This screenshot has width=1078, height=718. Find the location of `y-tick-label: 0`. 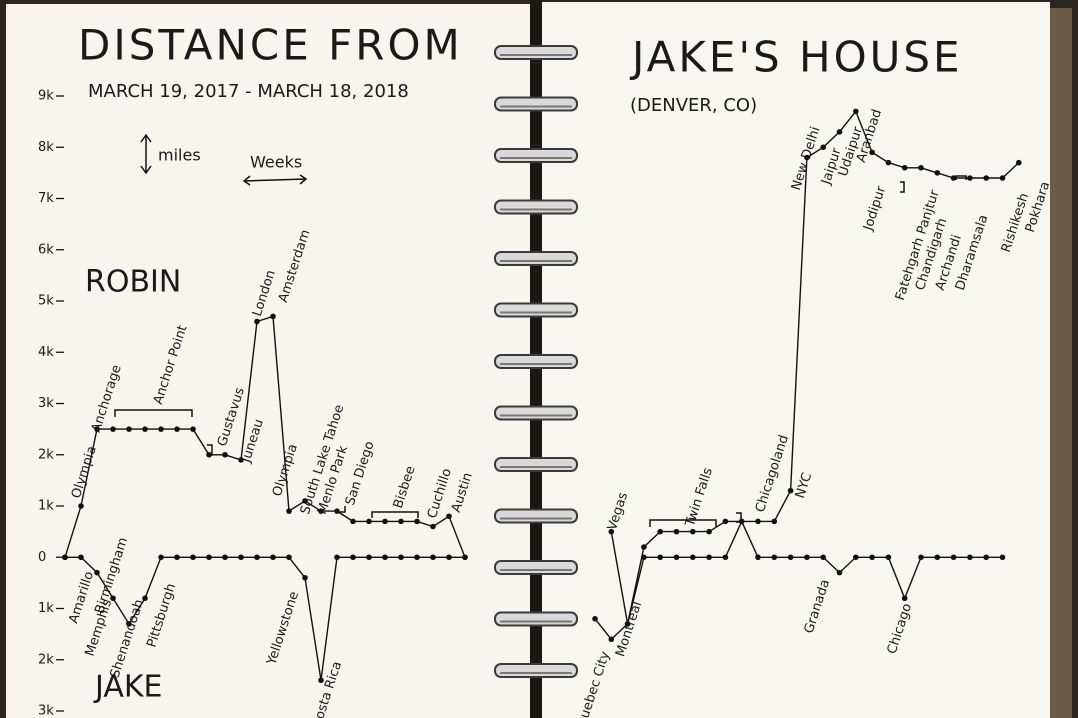

y-tick-label: 0 is located at coordinates (42, 557).